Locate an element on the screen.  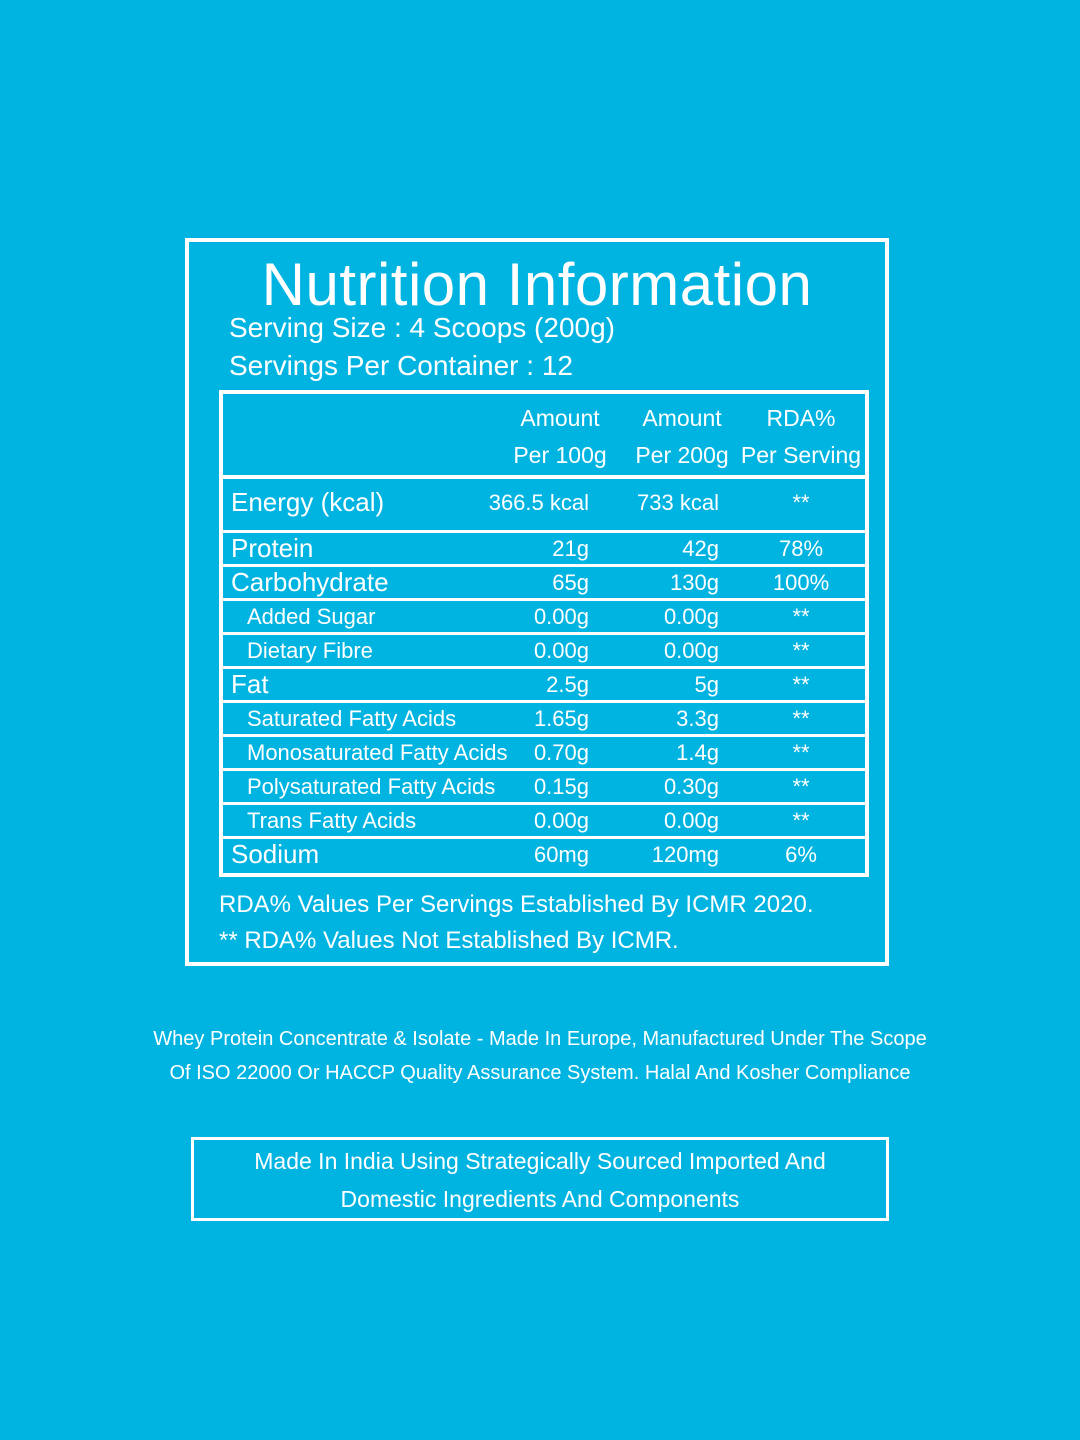
value-per-100g: 1.65g is located at coordinates (561, 718).